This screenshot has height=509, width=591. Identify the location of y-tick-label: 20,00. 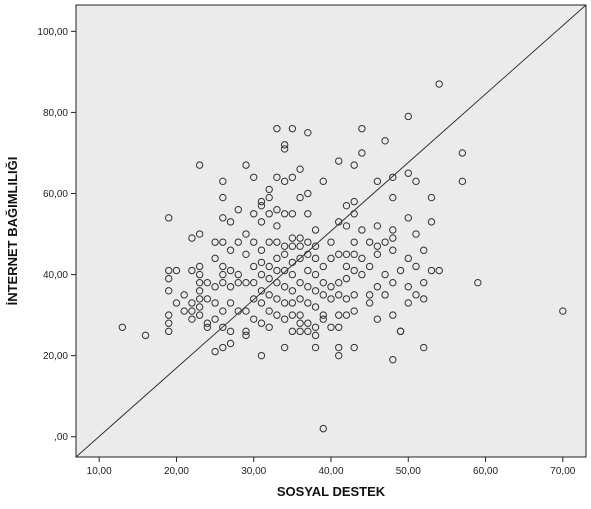
(55, 356).